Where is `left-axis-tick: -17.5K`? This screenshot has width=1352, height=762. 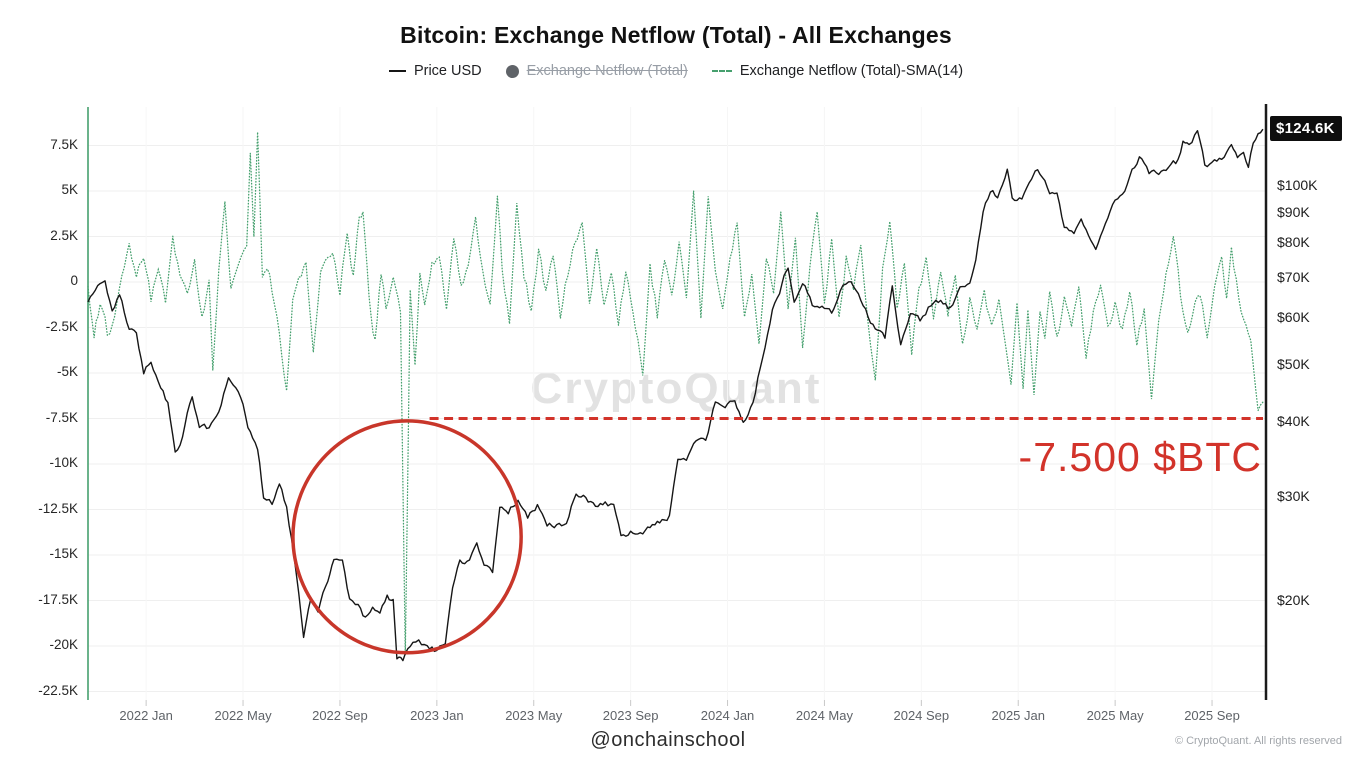 left-axis-tick: -17.5K is located at coordinates (58, 599).